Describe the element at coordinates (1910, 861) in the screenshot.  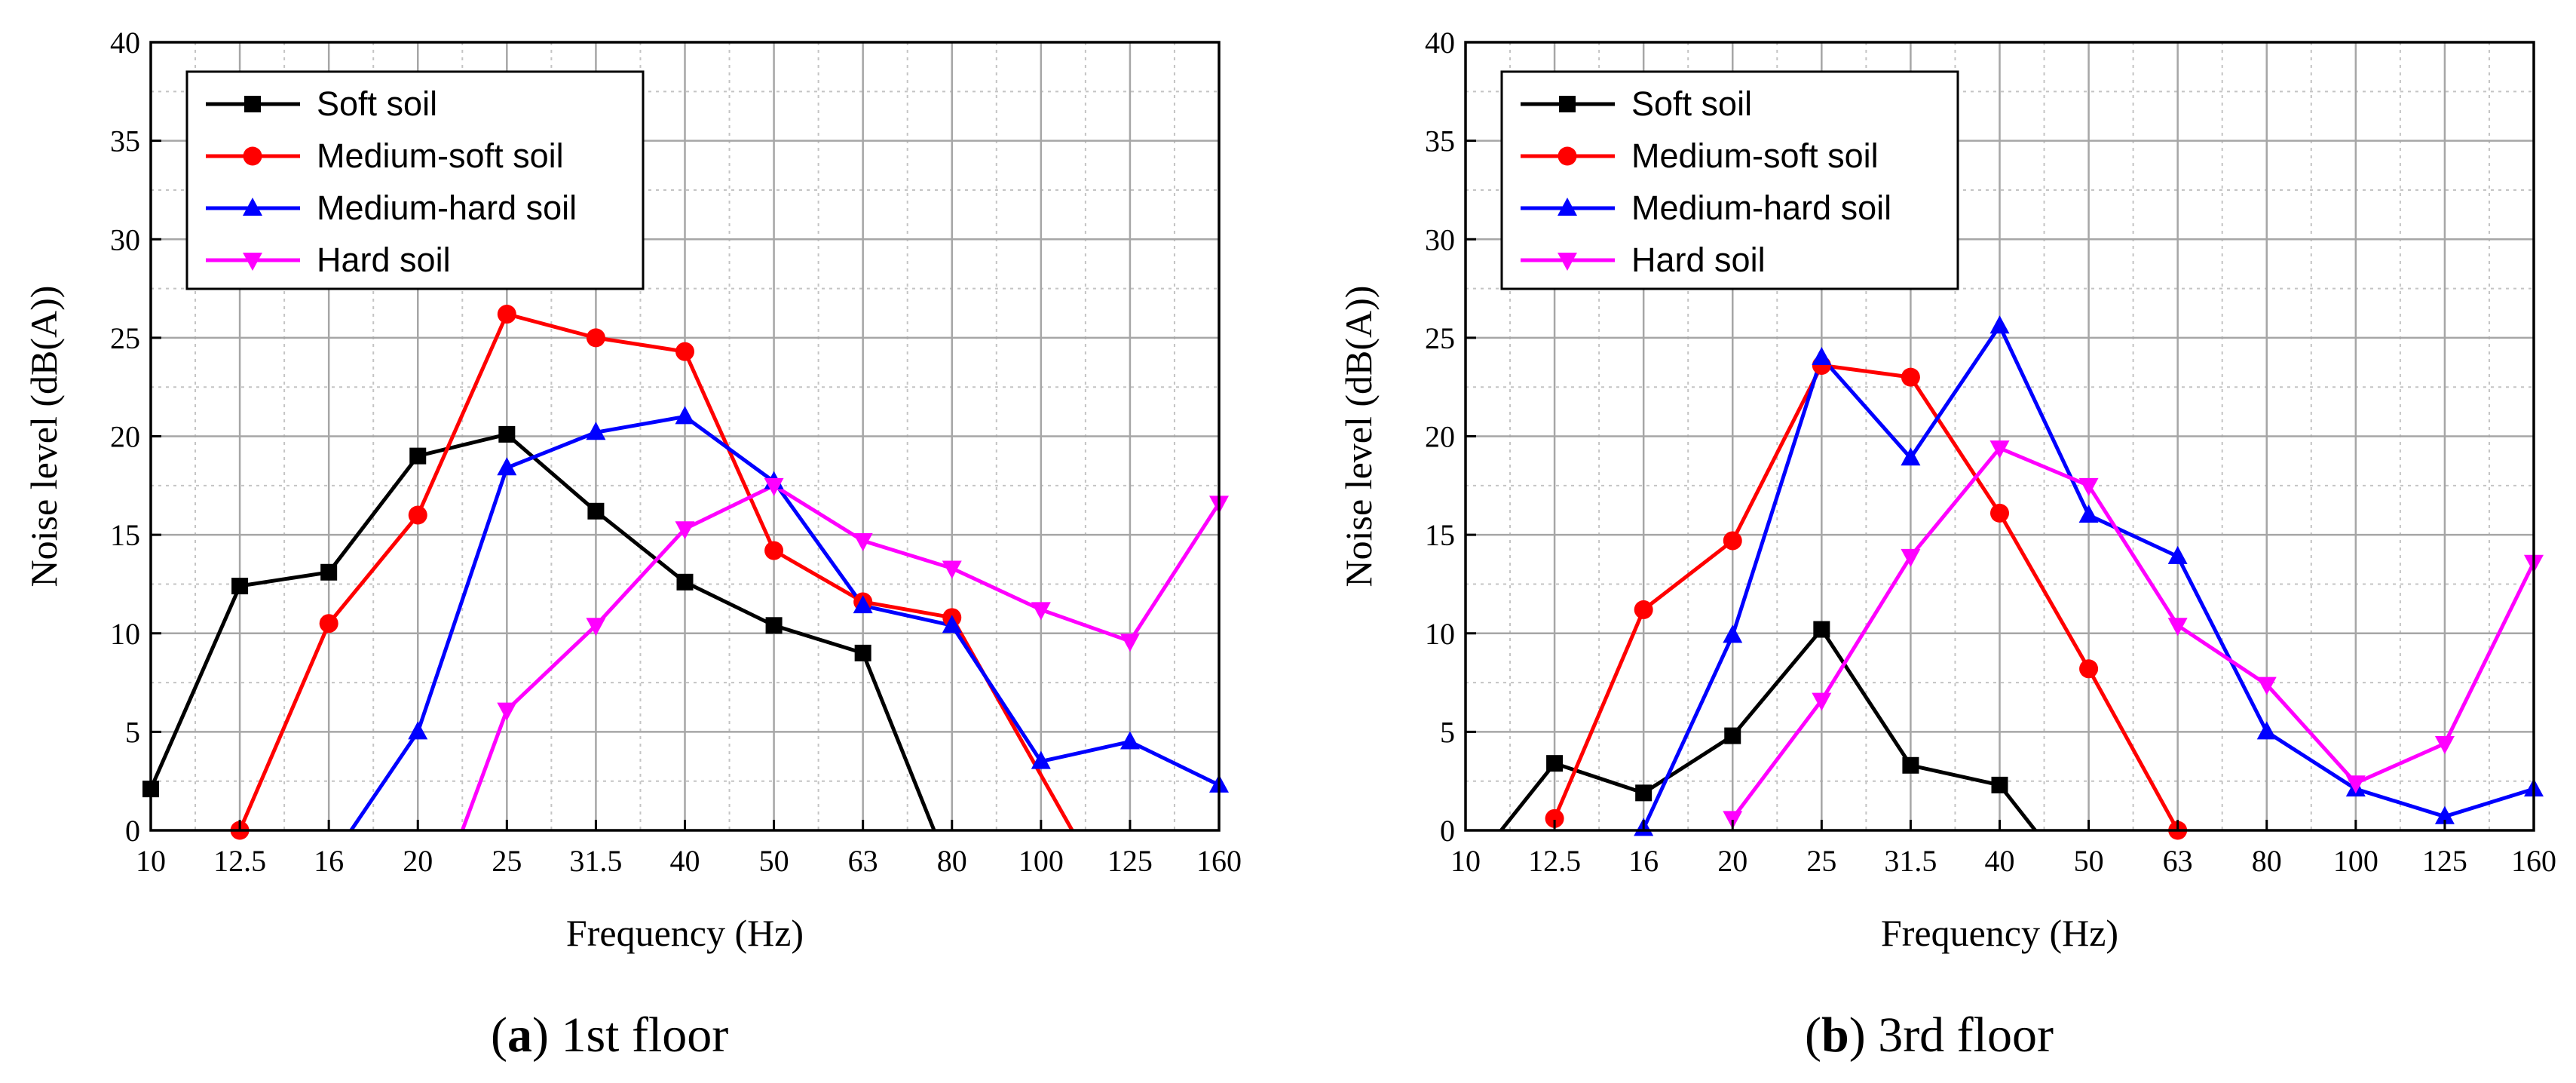
I see `x-tick-label: 31.5` at that location.